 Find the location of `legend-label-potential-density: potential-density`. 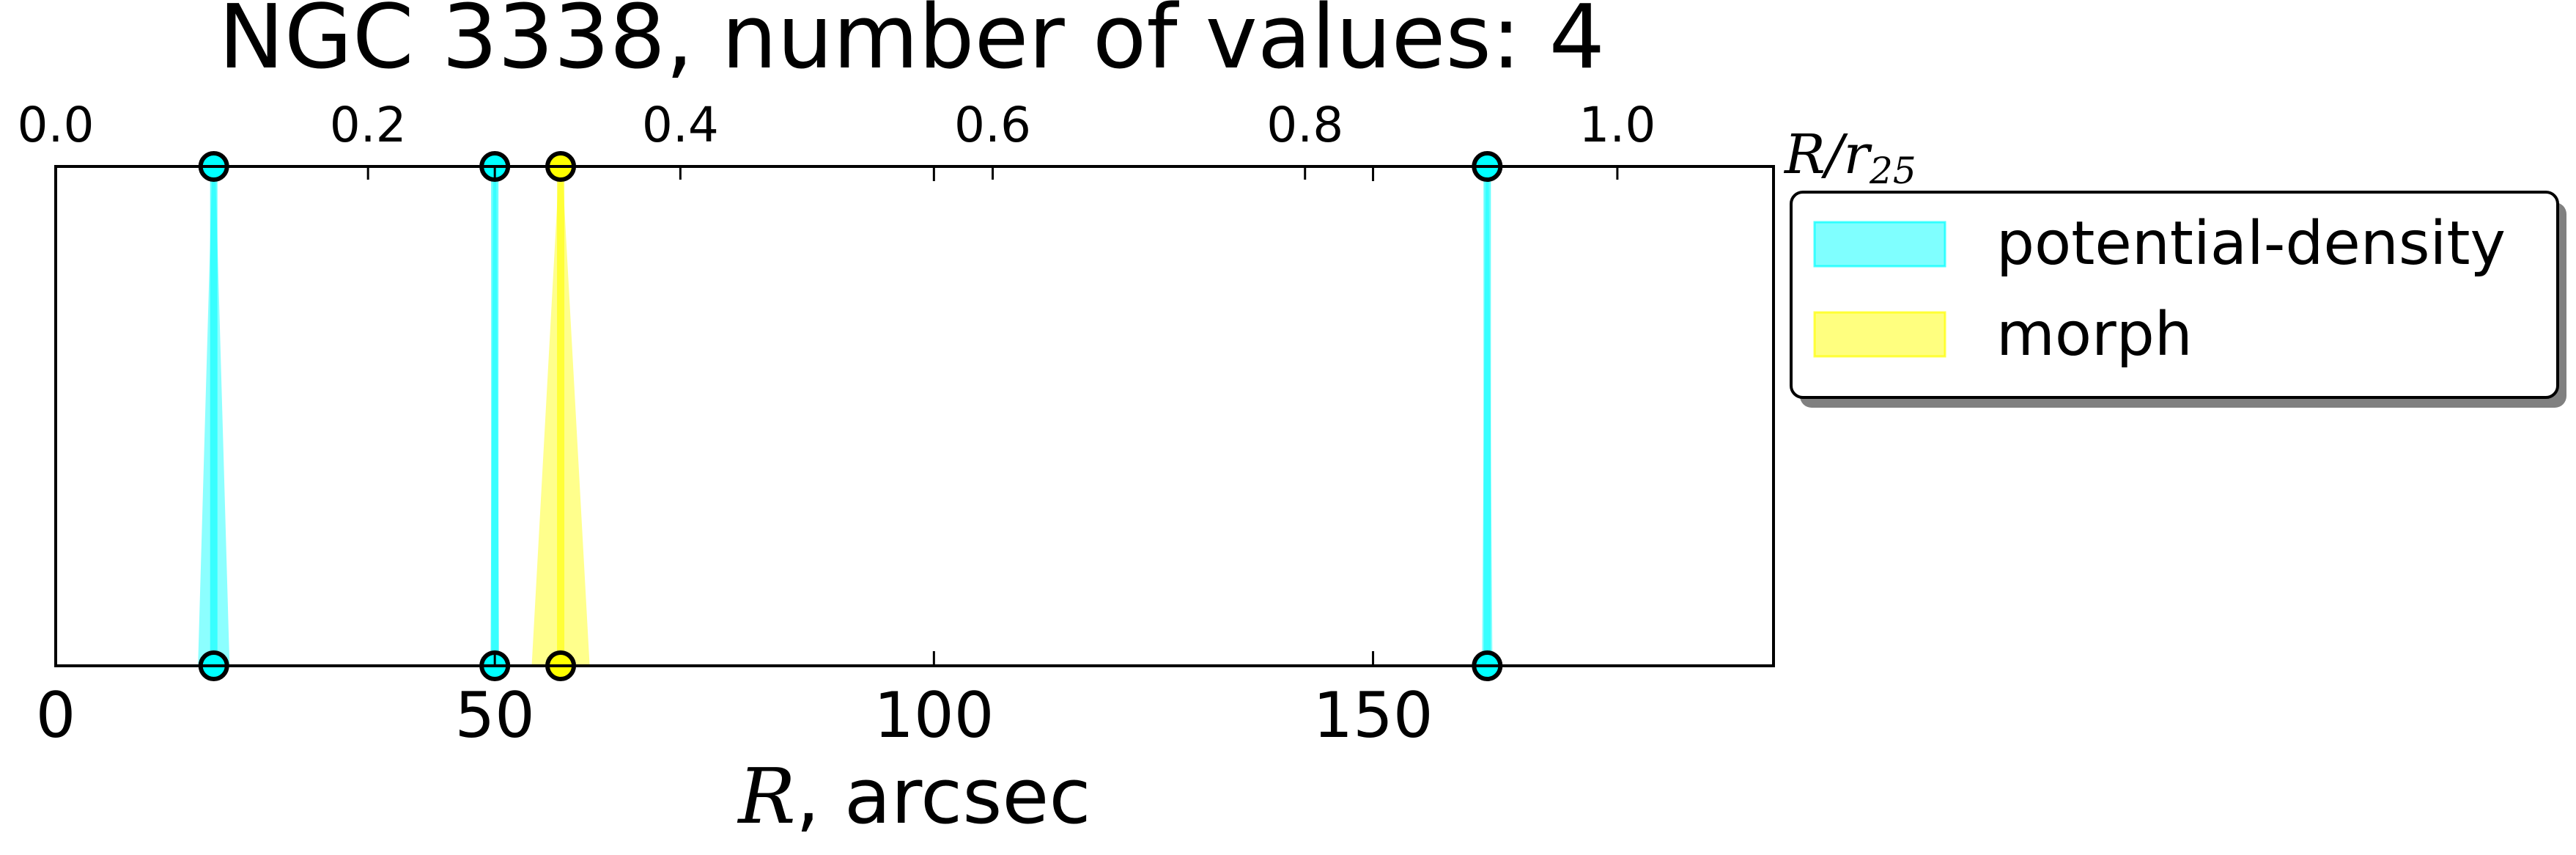

legend-label-potential-density: potential-density is located at coordinates (2251, 244).